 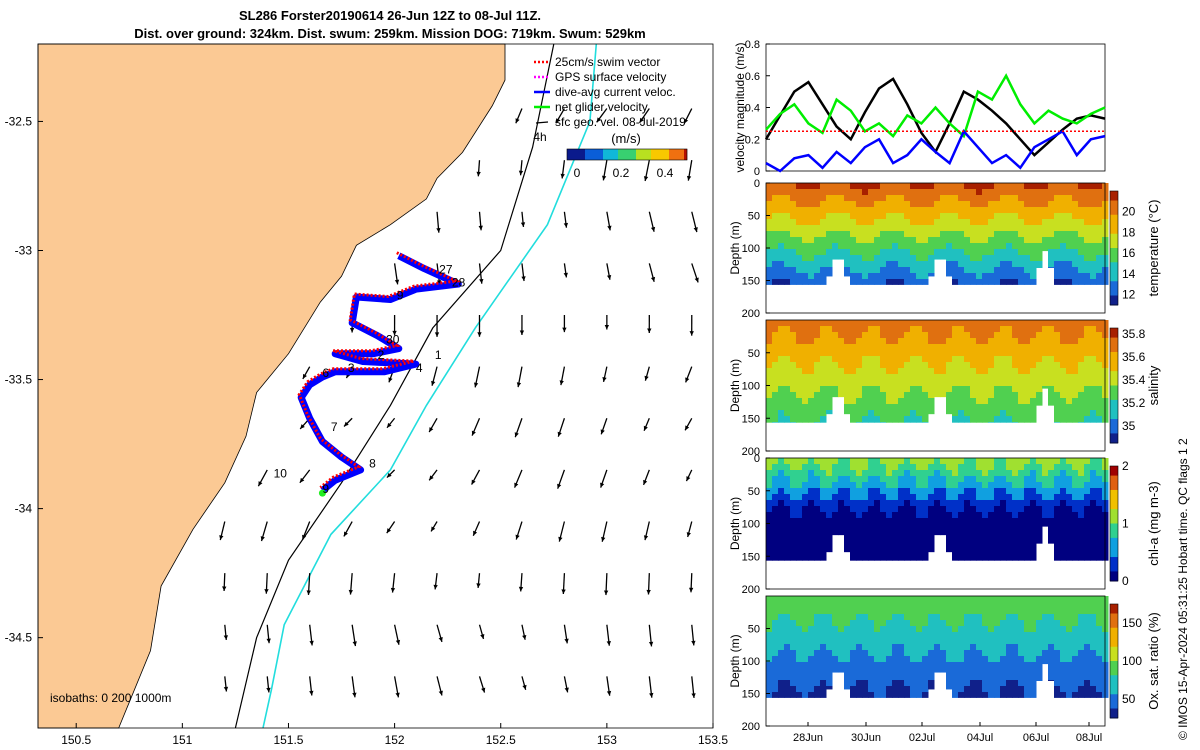 I want to click on colorbar-tick-label: 150, so click(x=1132, y=623).